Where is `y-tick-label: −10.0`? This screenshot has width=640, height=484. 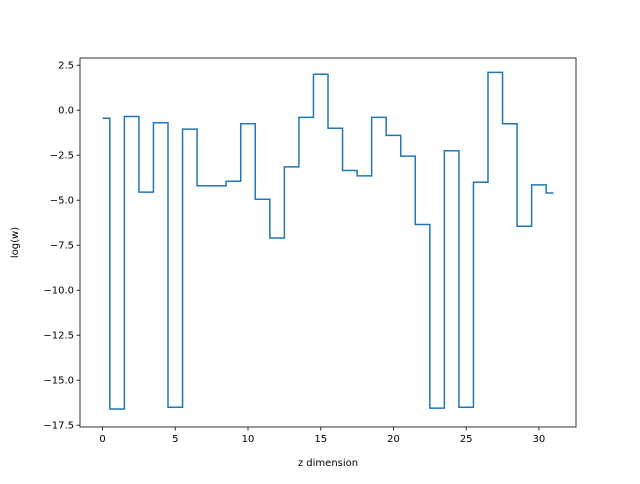 y-tick-label: −10.0 is located at coordinates (58, 291).